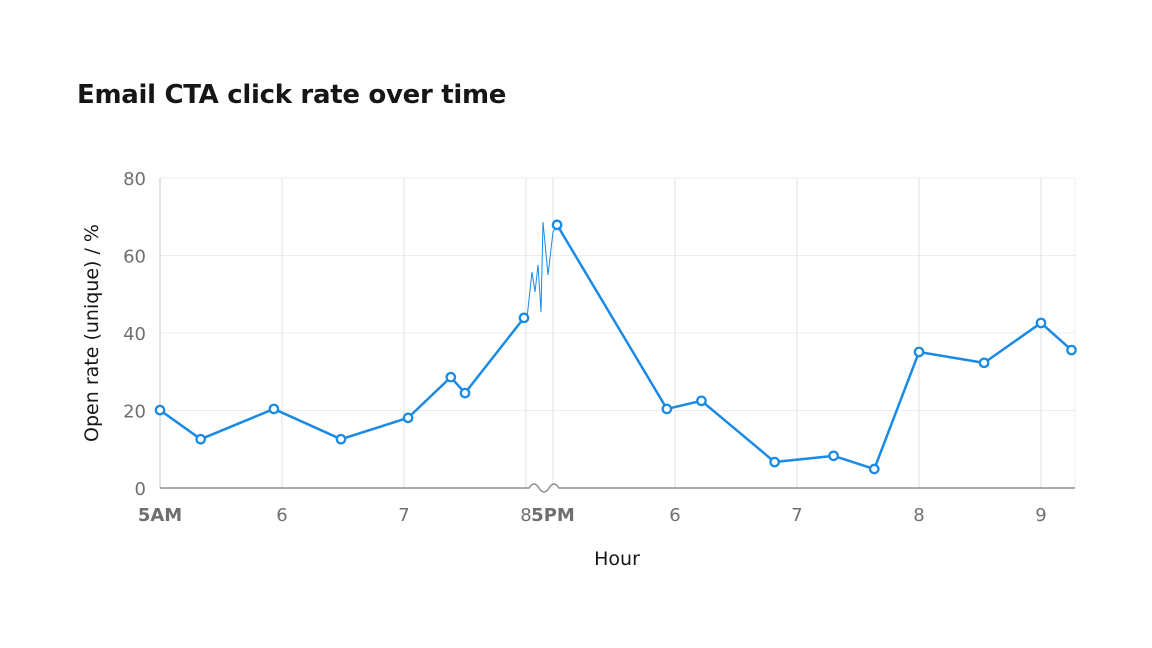  I want to click on y-tick-label: 60, so click(134, 257).